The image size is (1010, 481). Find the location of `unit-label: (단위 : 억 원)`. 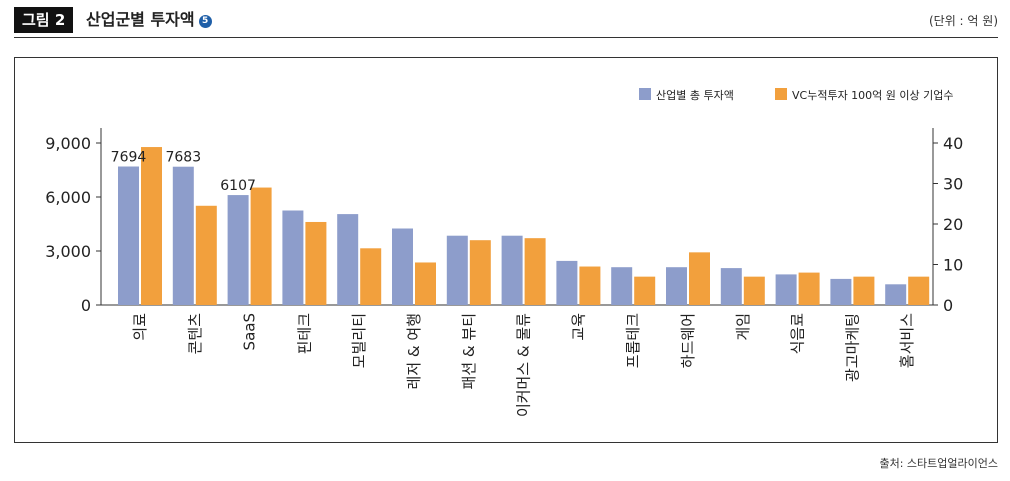

unit-label: (단위 : 억 원) is located at coordinates (963, 21).